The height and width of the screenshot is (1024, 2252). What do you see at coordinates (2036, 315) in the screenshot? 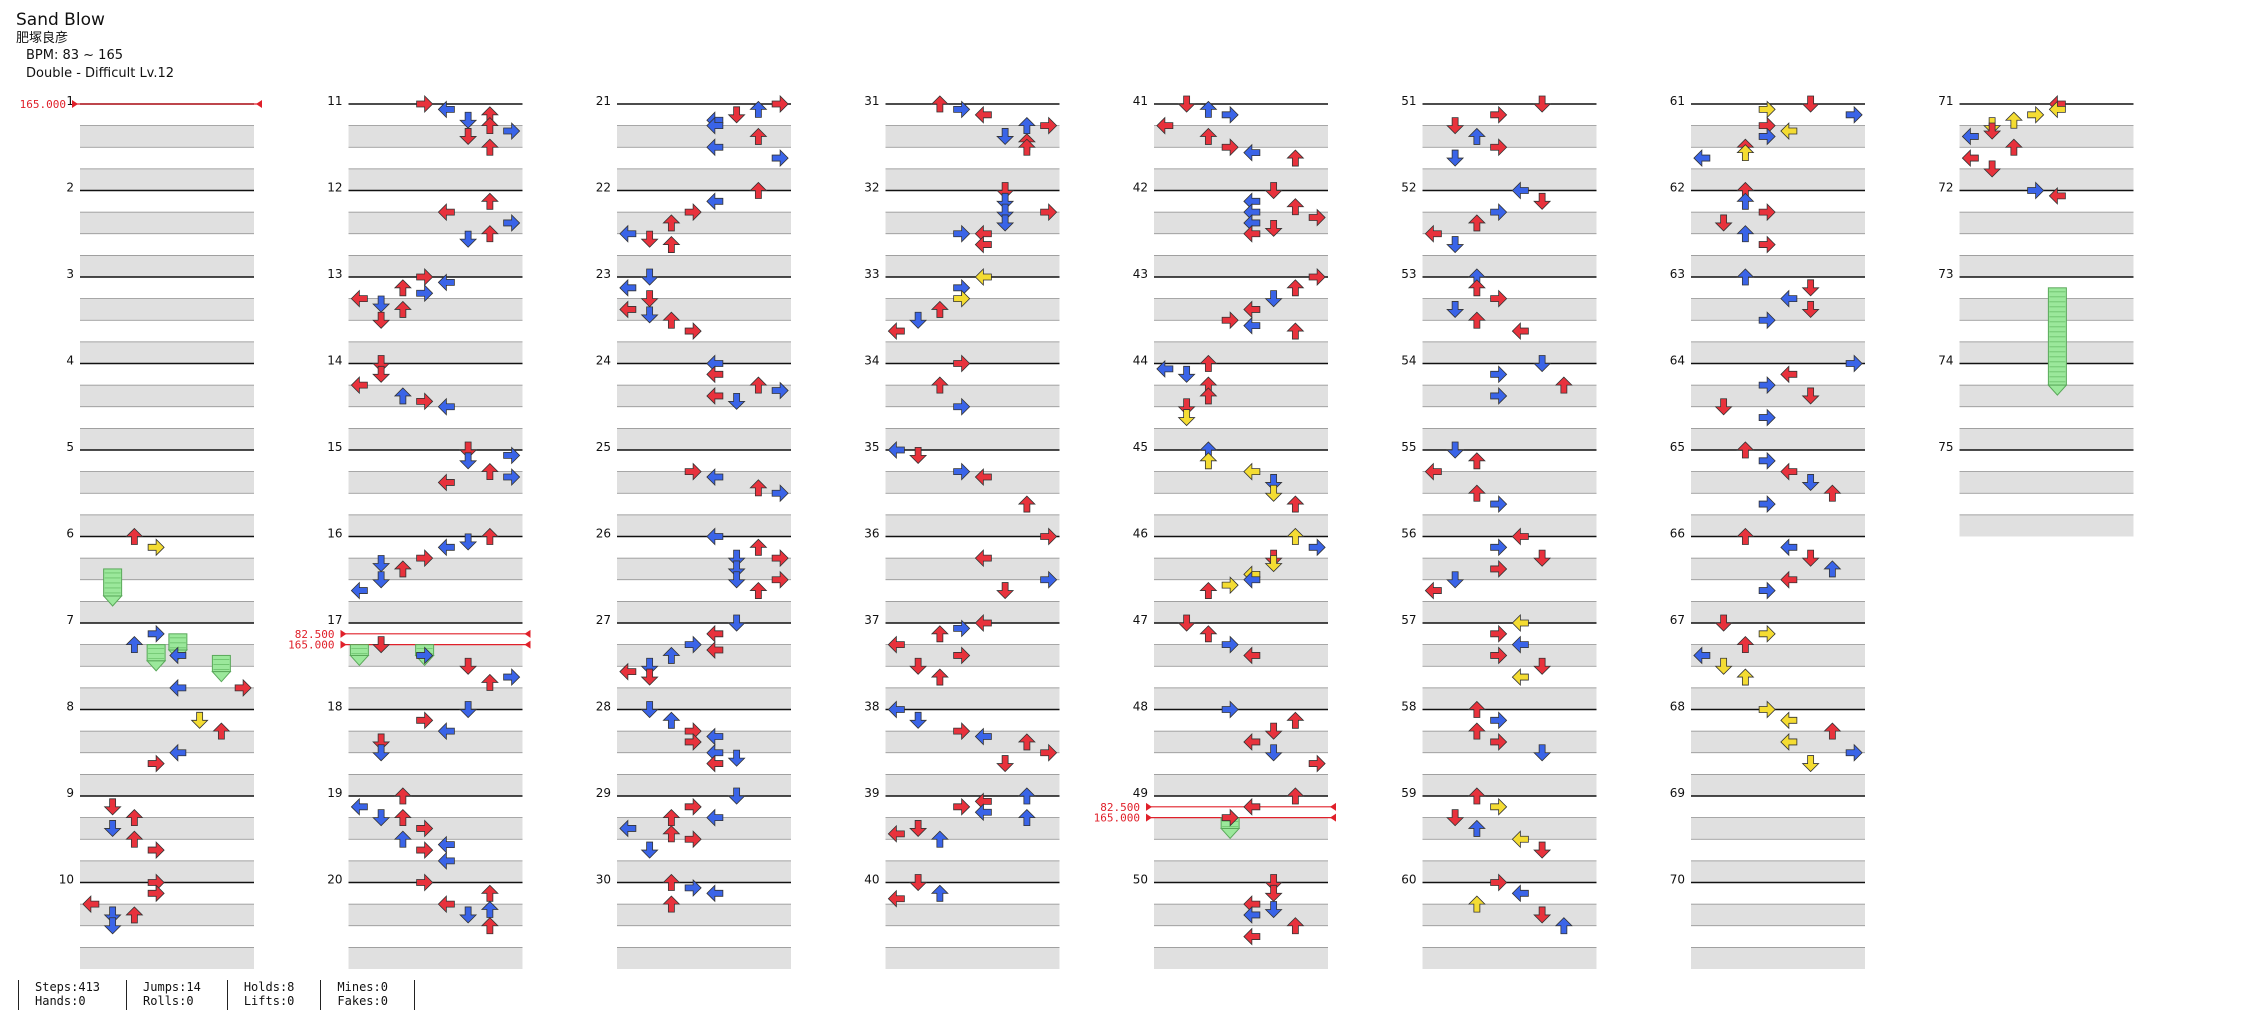
I see `measure-block: 73` at bounding box center [2036, 315].